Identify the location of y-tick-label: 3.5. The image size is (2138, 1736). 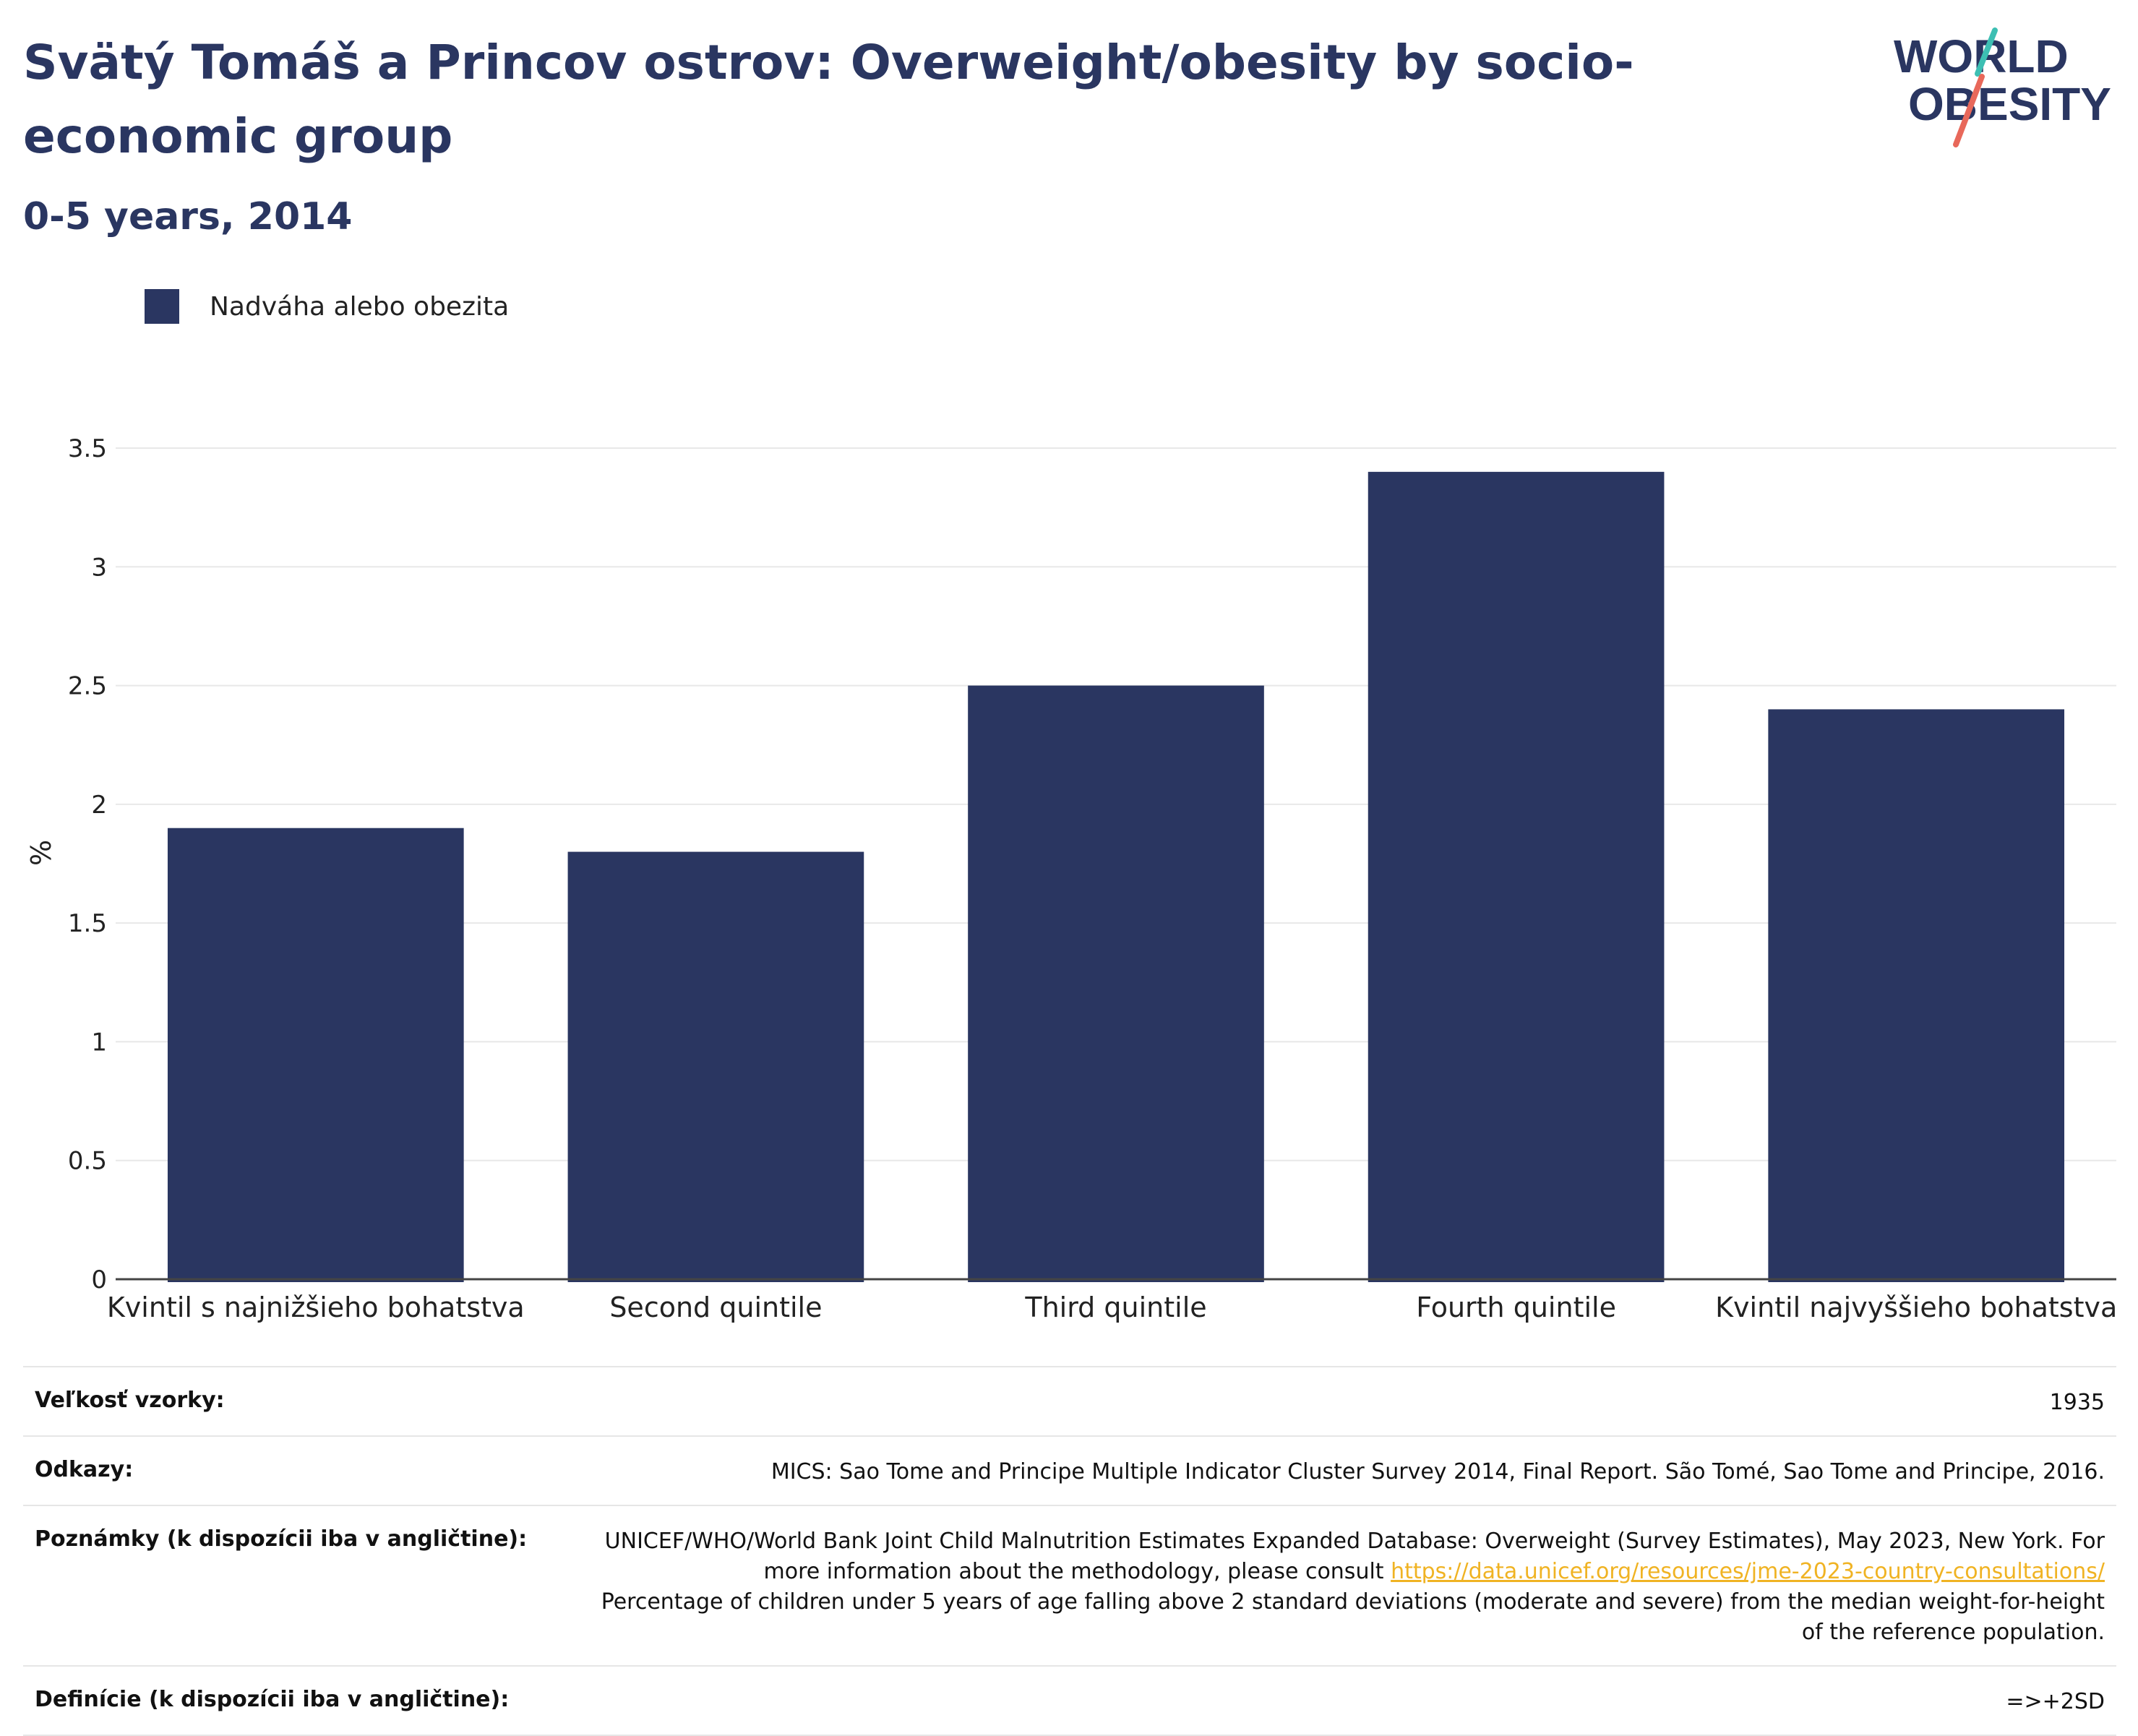
(87, 448).